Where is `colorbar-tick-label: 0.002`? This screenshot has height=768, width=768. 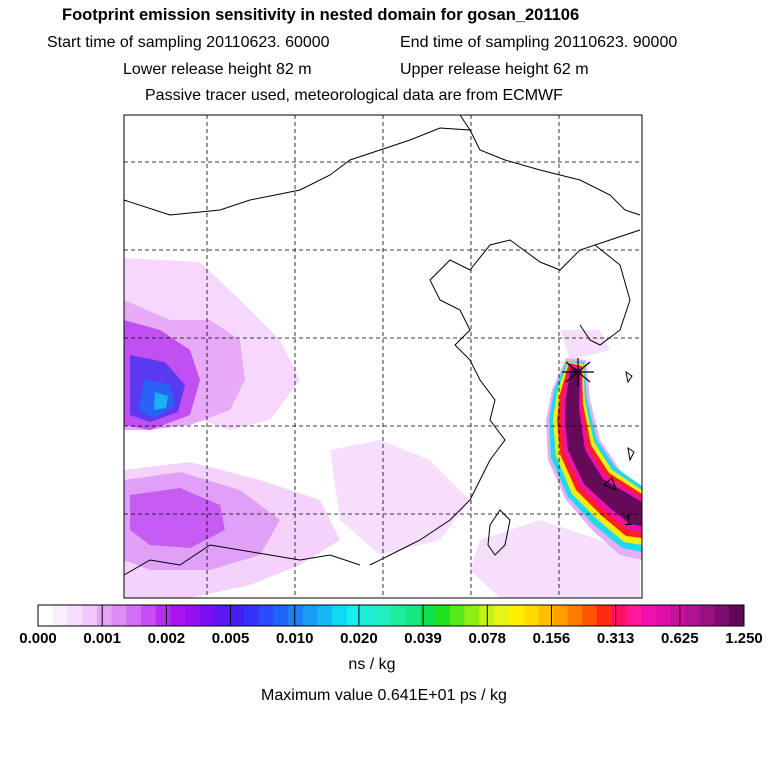 colorbar-tick-label: 0.002 is located at coordinates (166, 638).